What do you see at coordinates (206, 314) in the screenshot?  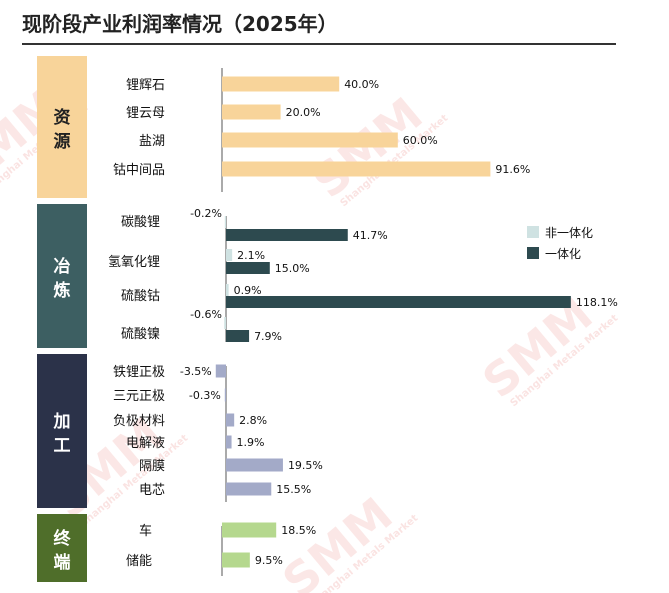 I see `data-label: -0.6%` at bounding box center [206, 314].